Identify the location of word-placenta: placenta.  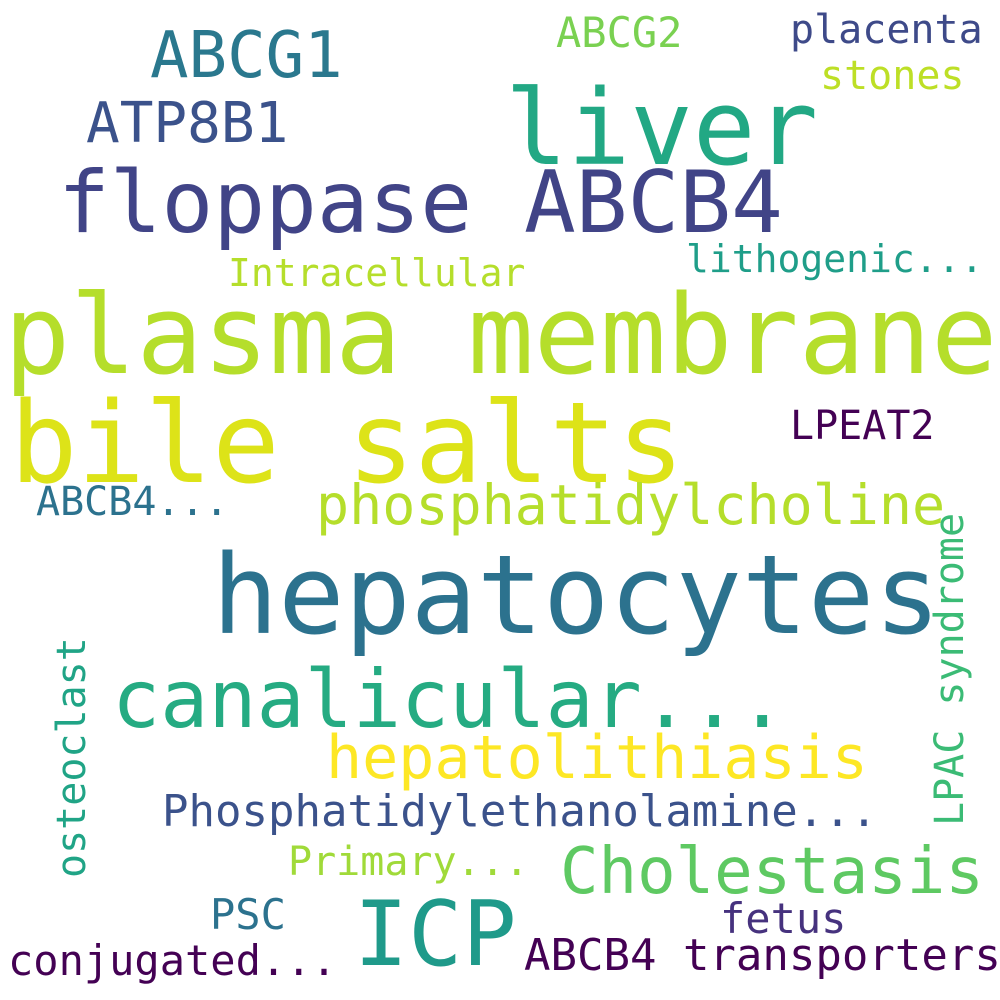
(886, 30).